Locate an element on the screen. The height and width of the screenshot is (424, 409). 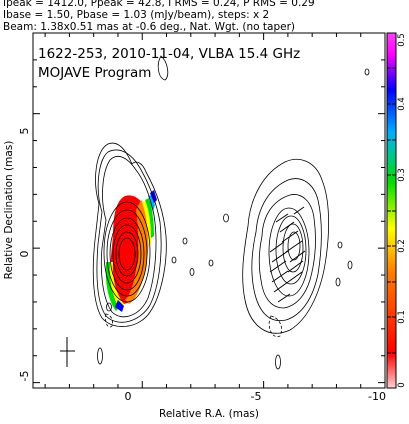
colorbar-ticks is located at coordinates (391, 210).